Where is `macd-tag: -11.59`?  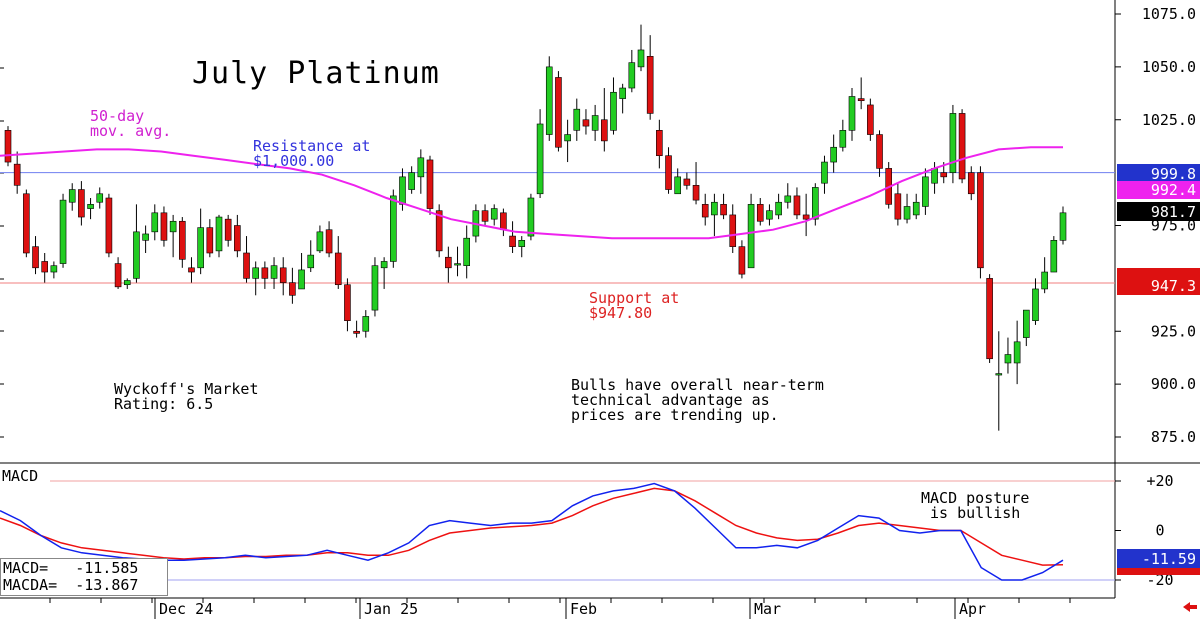
macd-tag: -11.59 is located at coordinates (1158, 558).